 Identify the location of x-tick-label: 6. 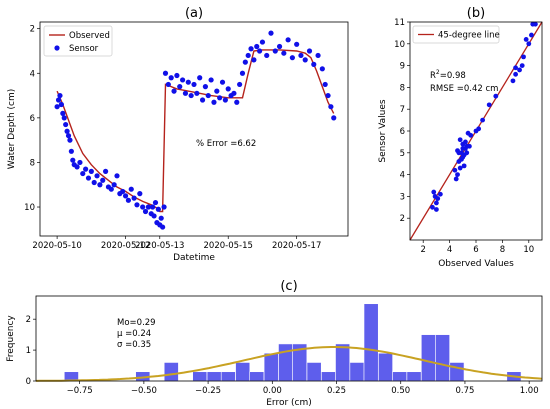
(475, 250).